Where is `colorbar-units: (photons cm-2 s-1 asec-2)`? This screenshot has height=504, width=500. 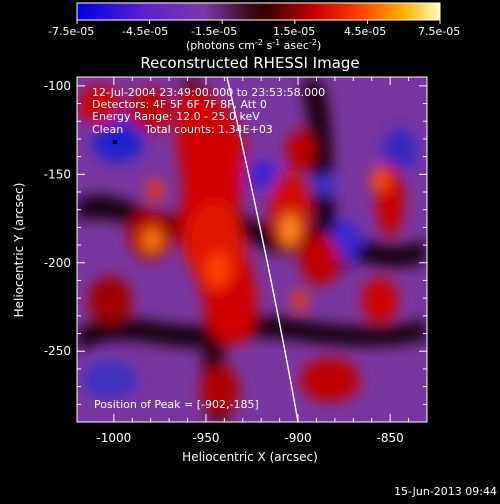
colorbar-units: (photons cm-2 s-1 asec-2) is located at coordinates (253, 45).